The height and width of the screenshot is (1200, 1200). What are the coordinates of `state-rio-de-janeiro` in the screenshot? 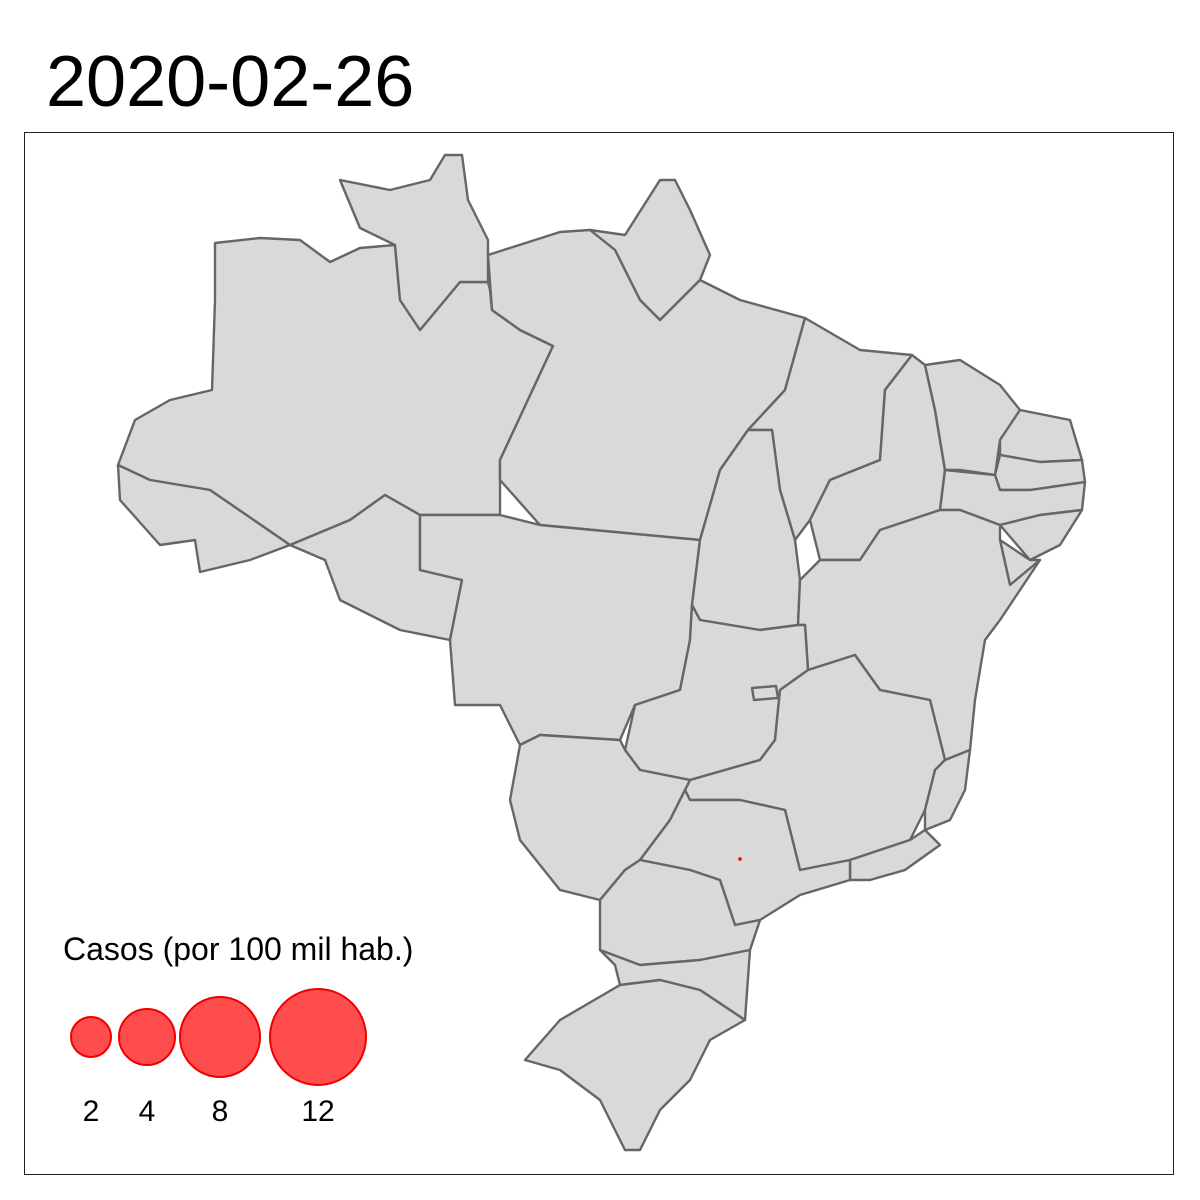 It's located at (895, 855).